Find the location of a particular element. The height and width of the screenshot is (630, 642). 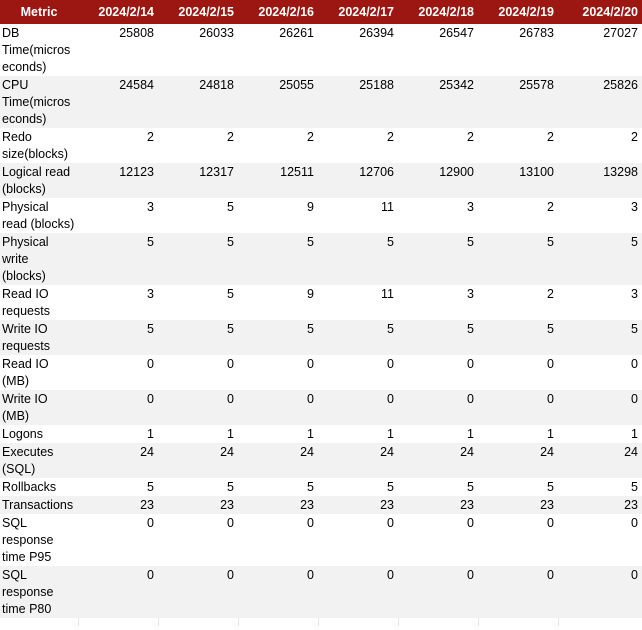

metric-name-cell: Read IO requests is located at coordinates (39, 302).